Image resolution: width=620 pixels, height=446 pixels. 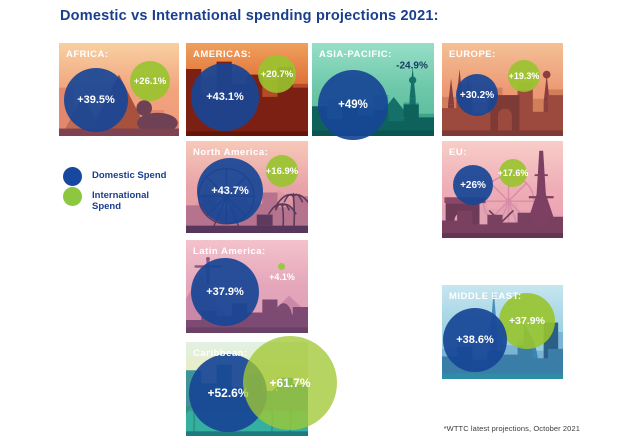 I want to click on international-bubble: +17.6%, so click(x=513, y=173).